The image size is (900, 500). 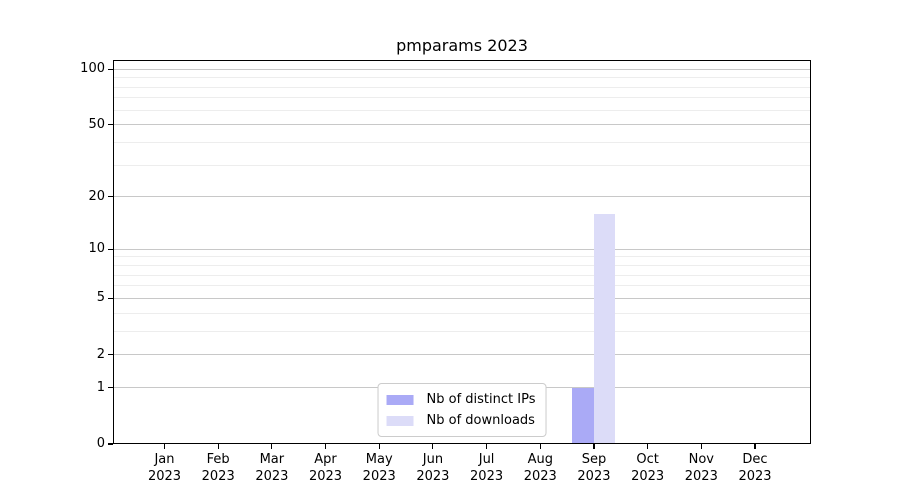 What do you see at coordinates (604, 328) in the screenshot?
I see `bar-downloads` at bounding box center [604, 328].